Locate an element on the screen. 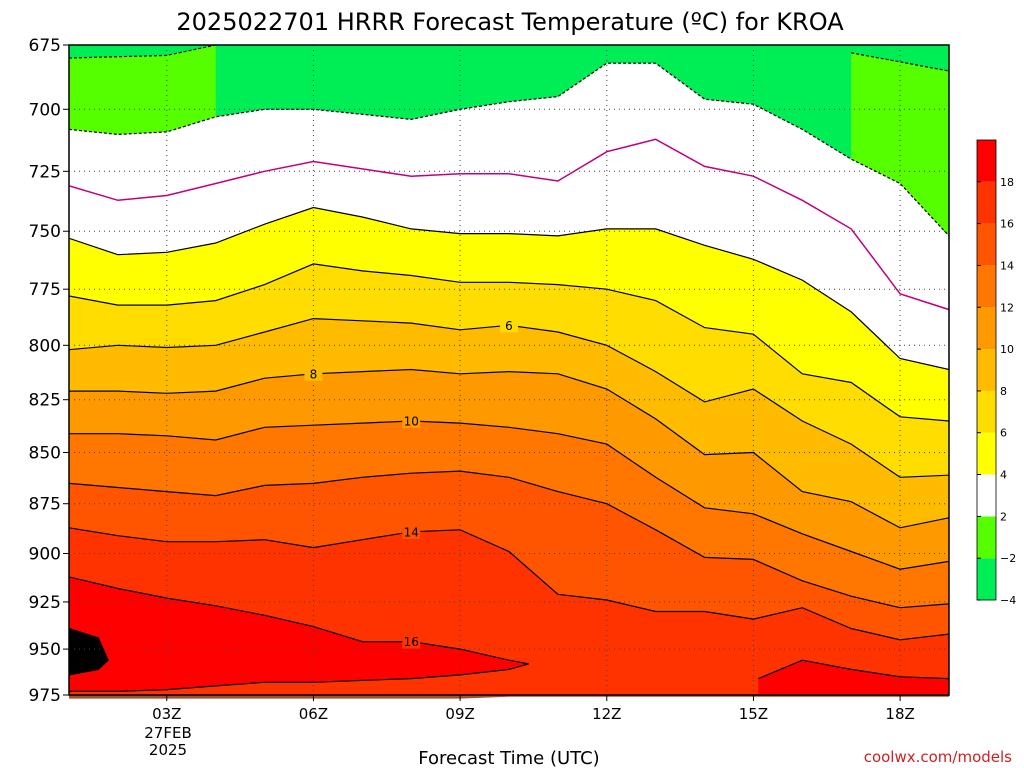 The image size is (1024, 768). y-tick-label: 825 is located at coordinates (45, 401).